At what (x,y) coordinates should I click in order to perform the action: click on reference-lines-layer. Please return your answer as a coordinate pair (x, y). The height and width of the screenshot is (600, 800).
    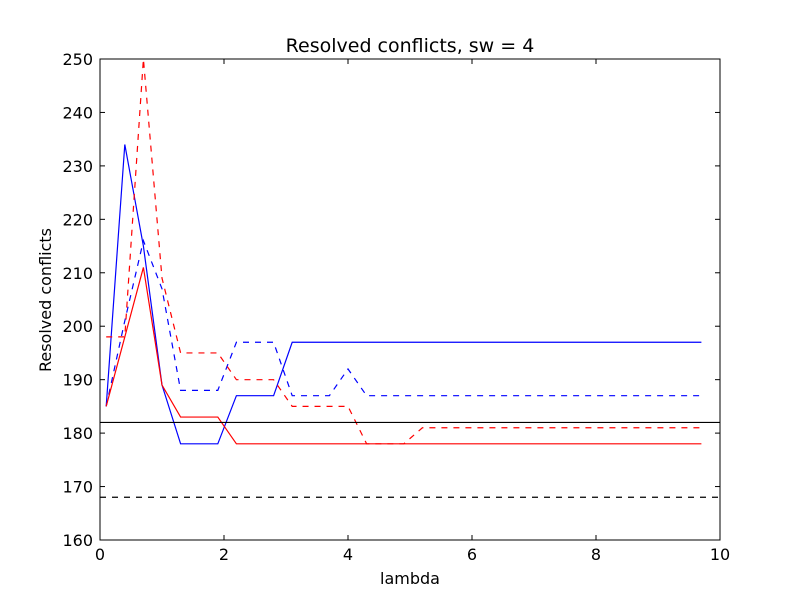
    Looking at the image, I should click on (410, 459).